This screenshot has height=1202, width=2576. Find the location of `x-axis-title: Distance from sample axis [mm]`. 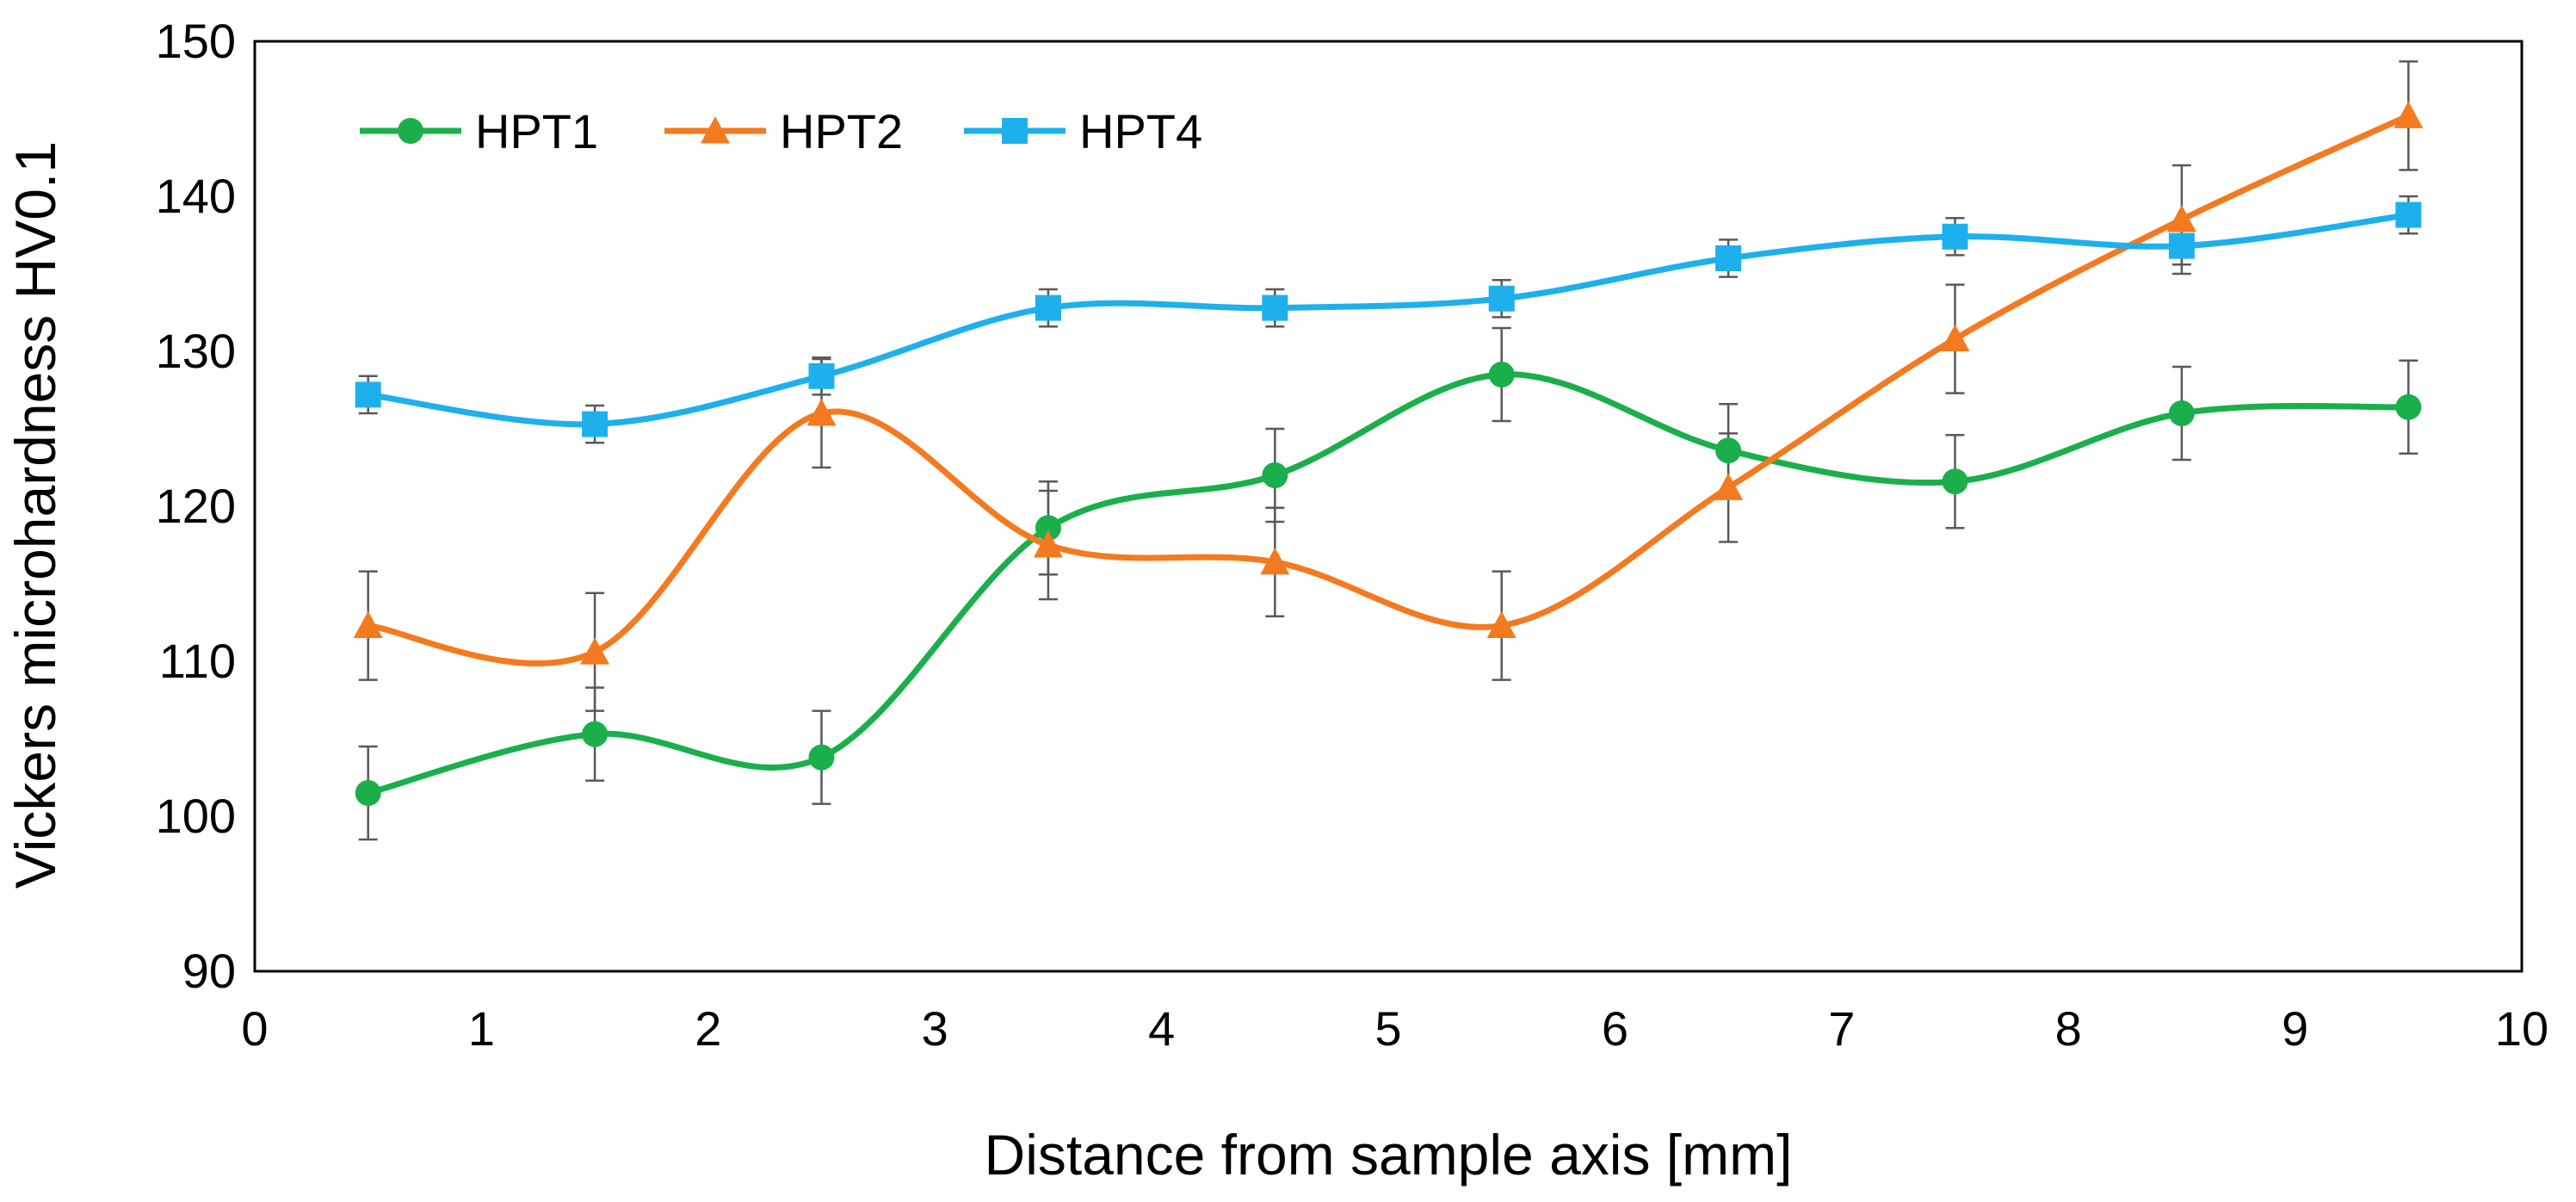

x-axis-title: Distance from sample axis [mm] is located at coordinates (1389, 1155).